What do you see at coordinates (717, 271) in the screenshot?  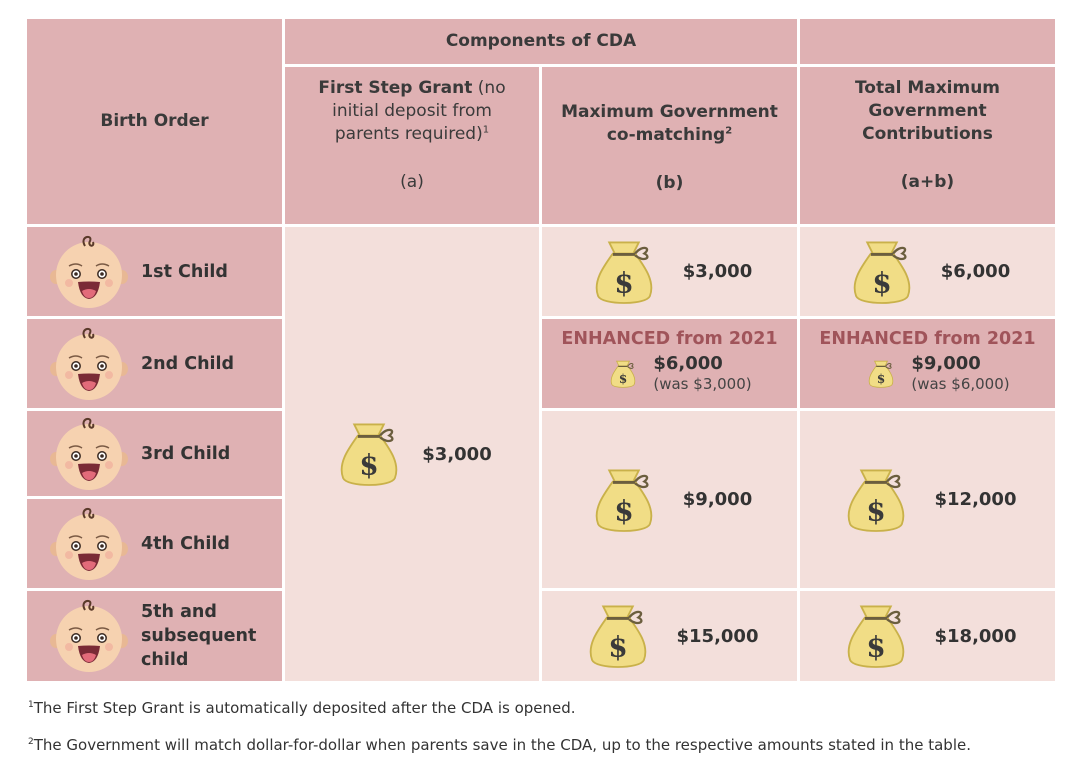 I see `co-matching-amount: $3,000` at bounding box center [717, 271].